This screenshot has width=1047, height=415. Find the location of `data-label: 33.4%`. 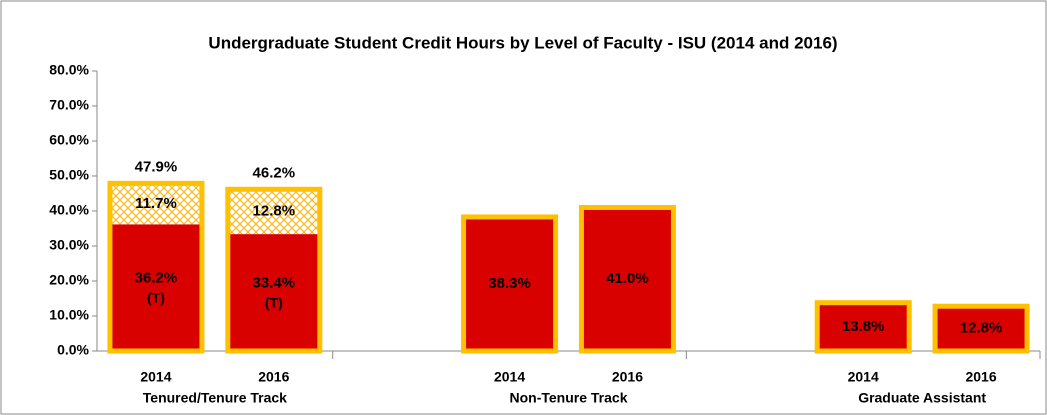

data-label: 33.4% is located at coordinates (274, 283).